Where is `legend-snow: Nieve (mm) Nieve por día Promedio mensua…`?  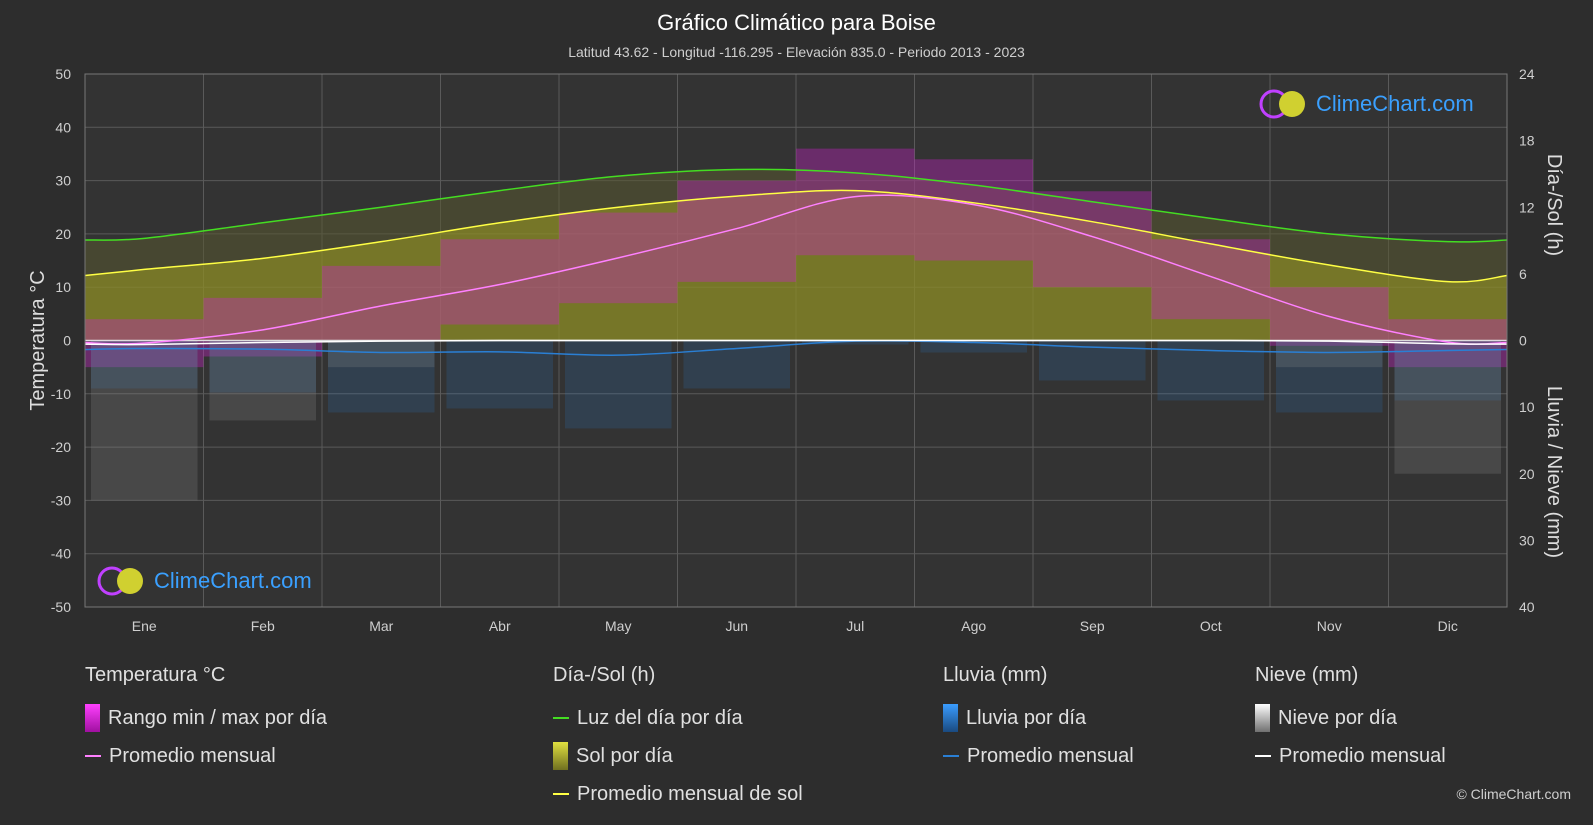 legend-snow: Nieve (mm) Nieve por día Promedio mensua… is located at coordinates (1350, 719).